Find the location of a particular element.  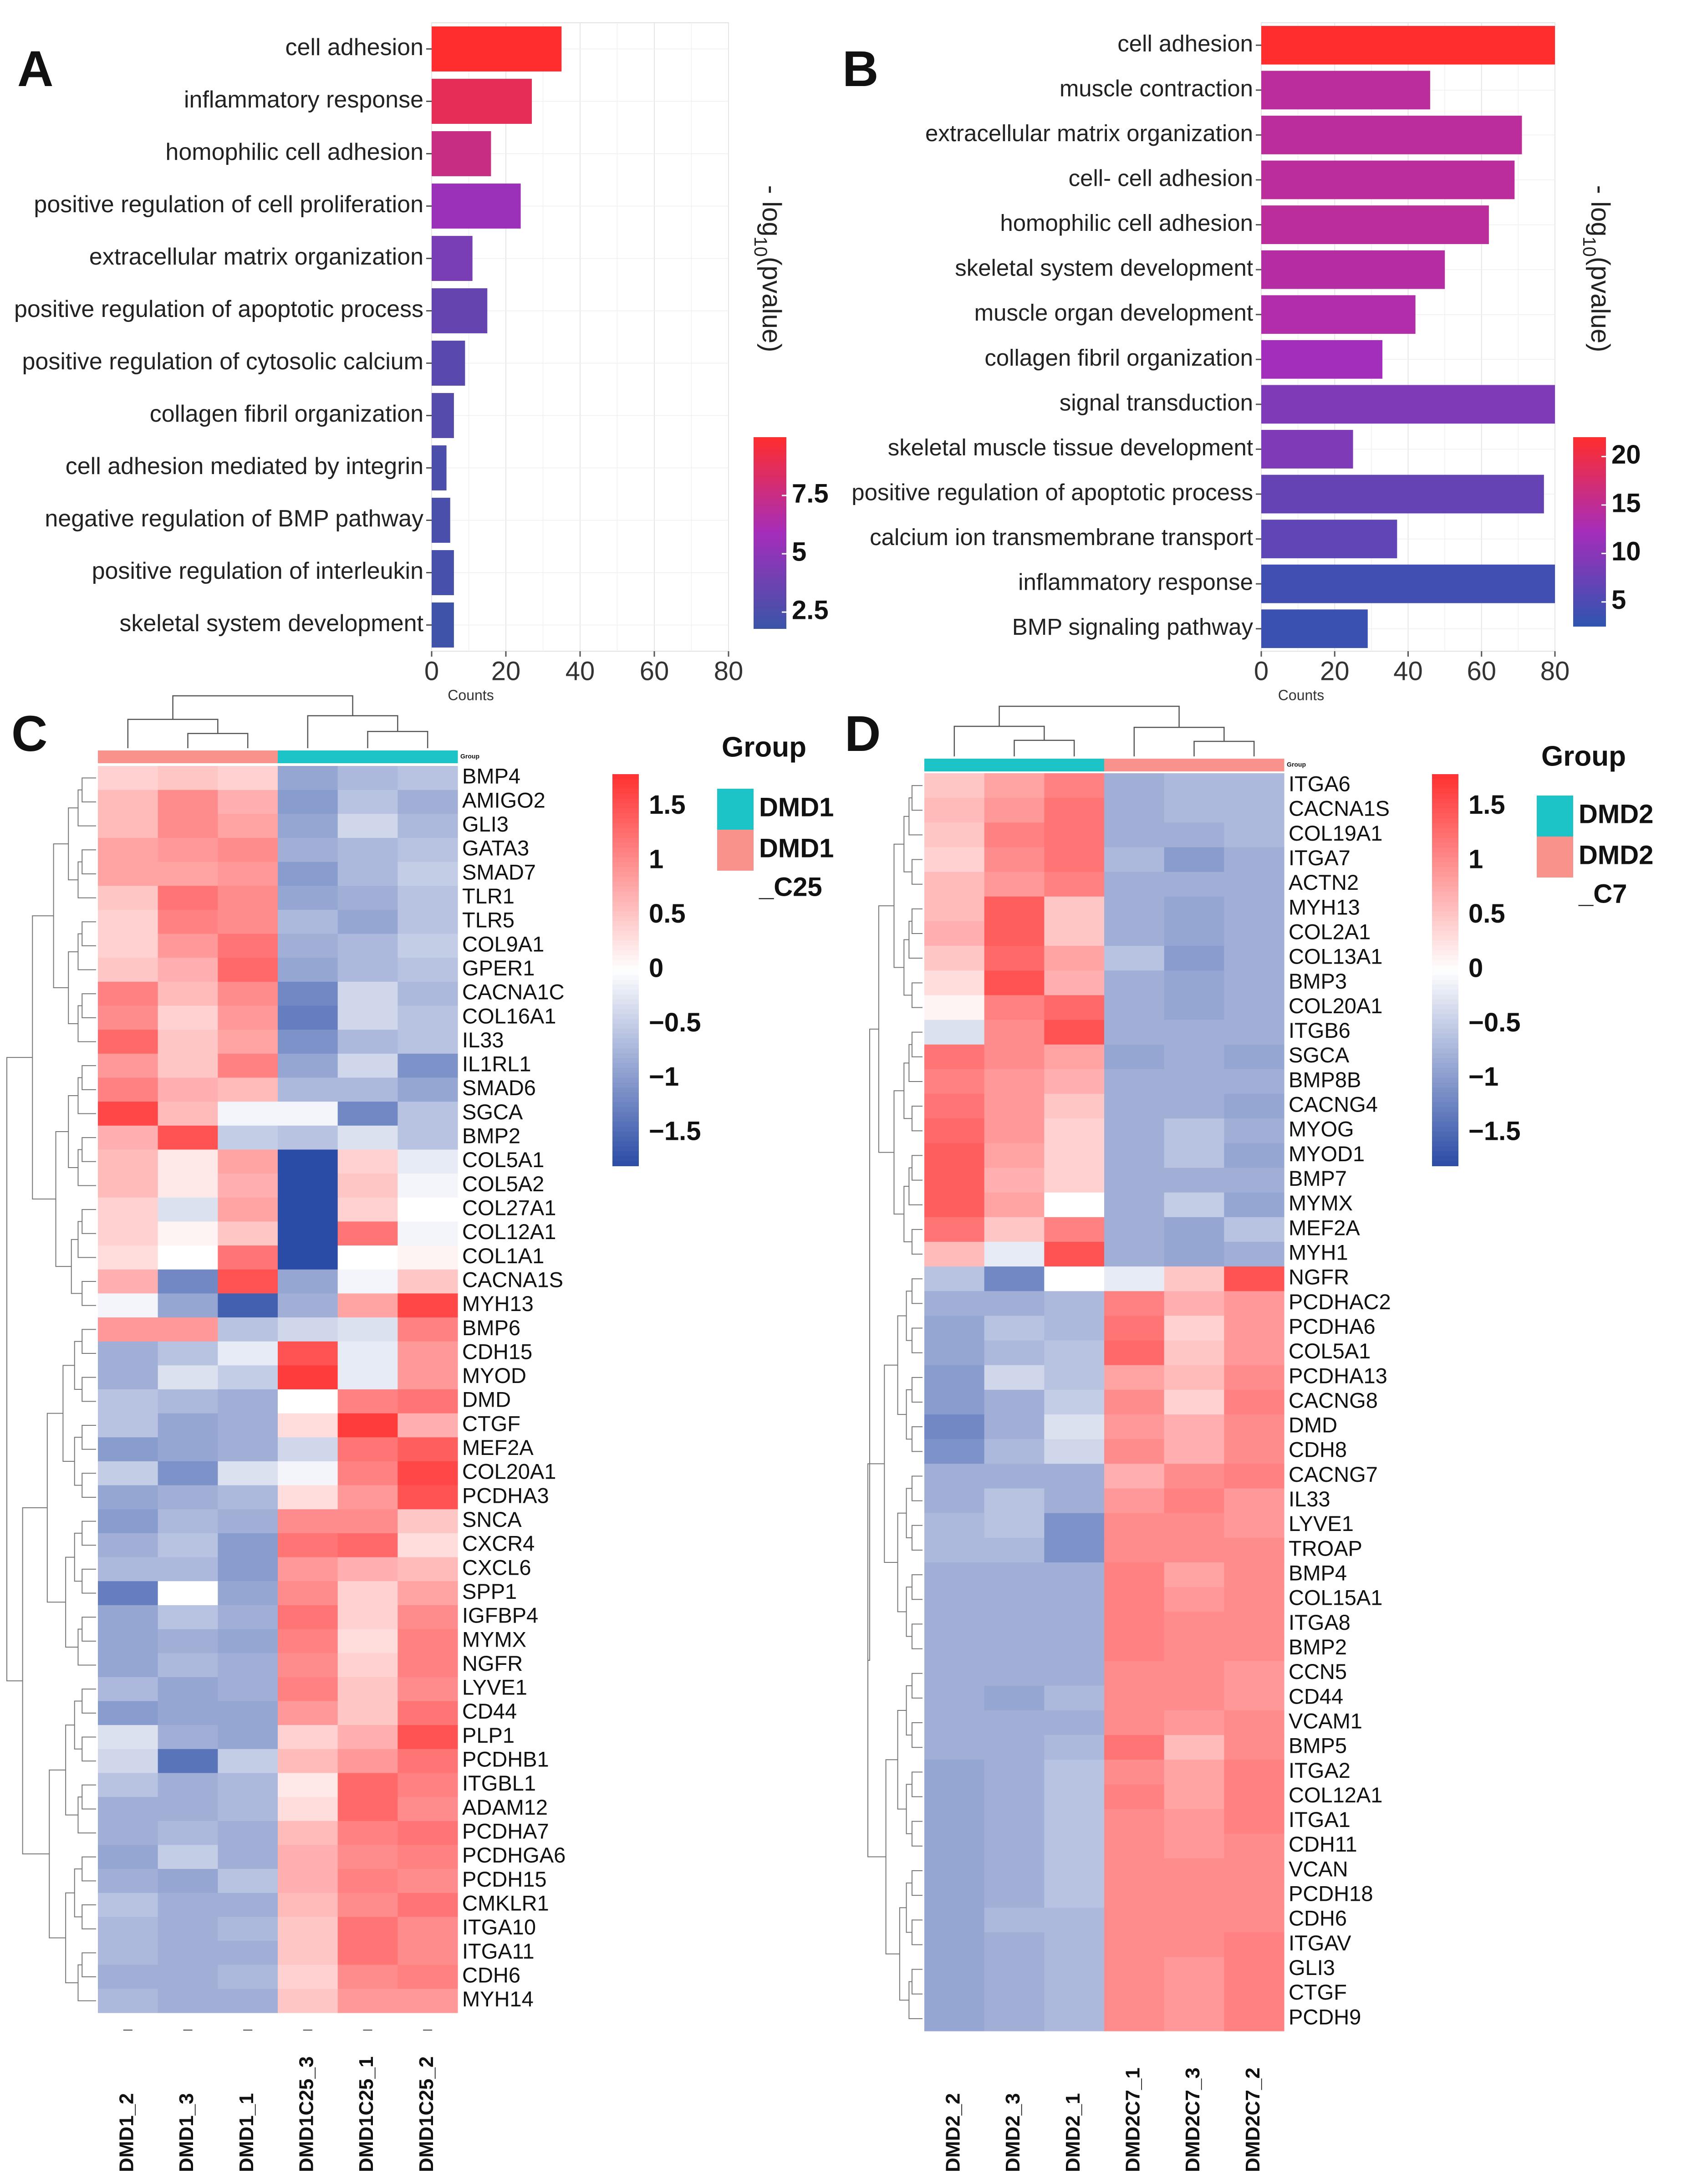

row-label: PCDHA3 is located at coordinates (505, 1495).